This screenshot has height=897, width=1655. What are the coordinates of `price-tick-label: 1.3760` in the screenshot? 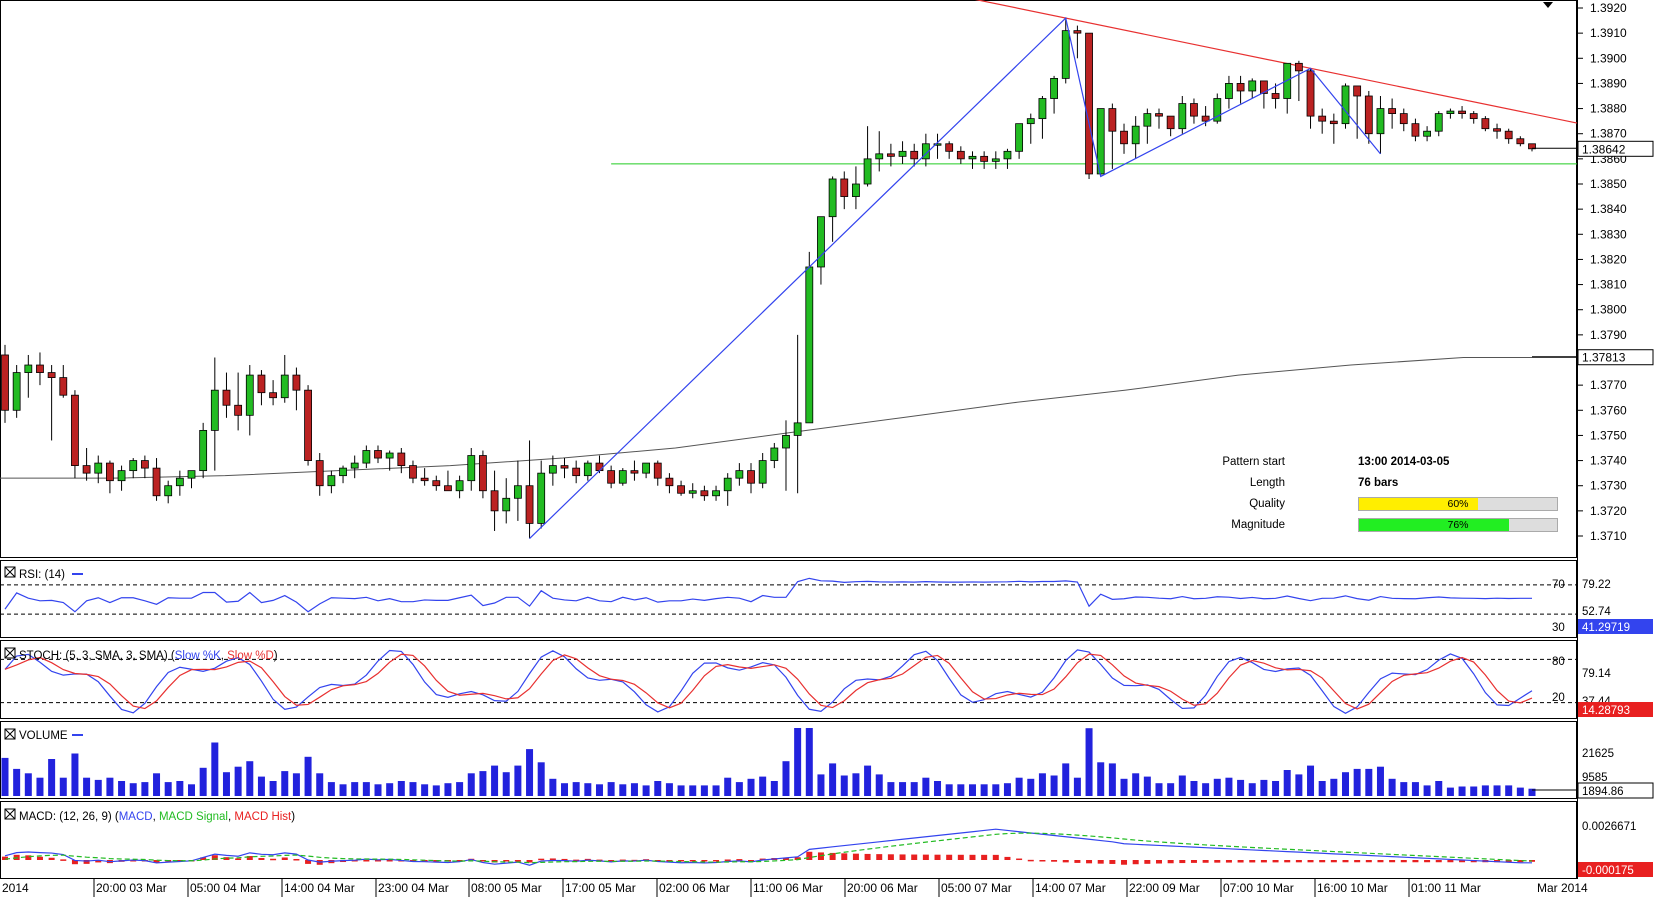 It's located at (1608, 410).